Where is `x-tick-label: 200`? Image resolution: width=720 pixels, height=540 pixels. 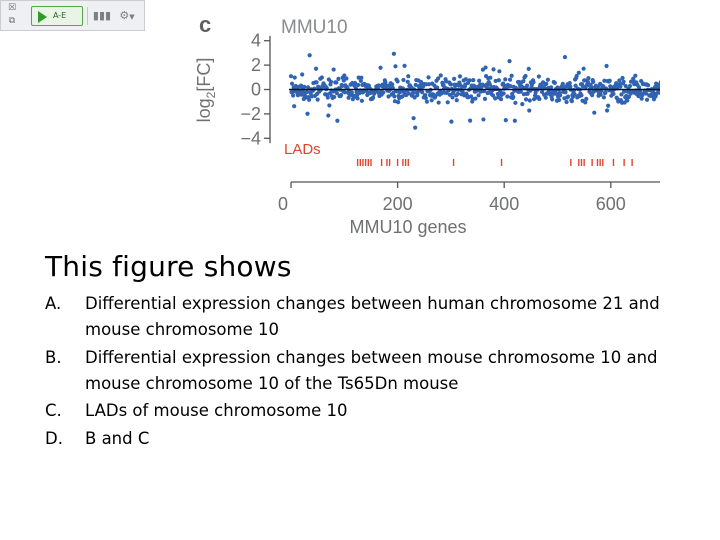 x-tick-label: 200 is located at coordinates (398, 204).